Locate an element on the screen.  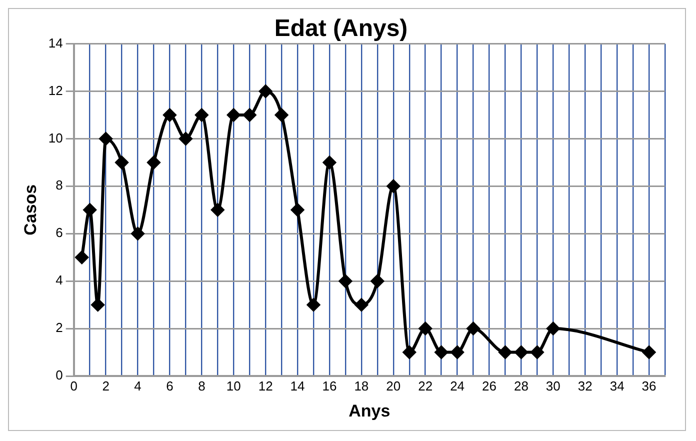
y-tick-label: 0 is located at coordinates (59, 375).